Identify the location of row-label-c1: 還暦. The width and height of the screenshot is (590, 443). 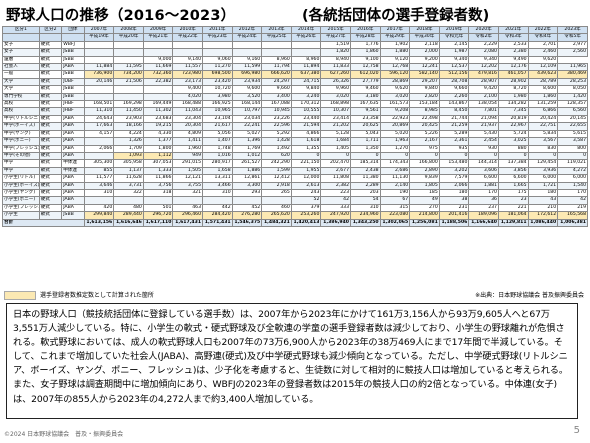
(21, 60).